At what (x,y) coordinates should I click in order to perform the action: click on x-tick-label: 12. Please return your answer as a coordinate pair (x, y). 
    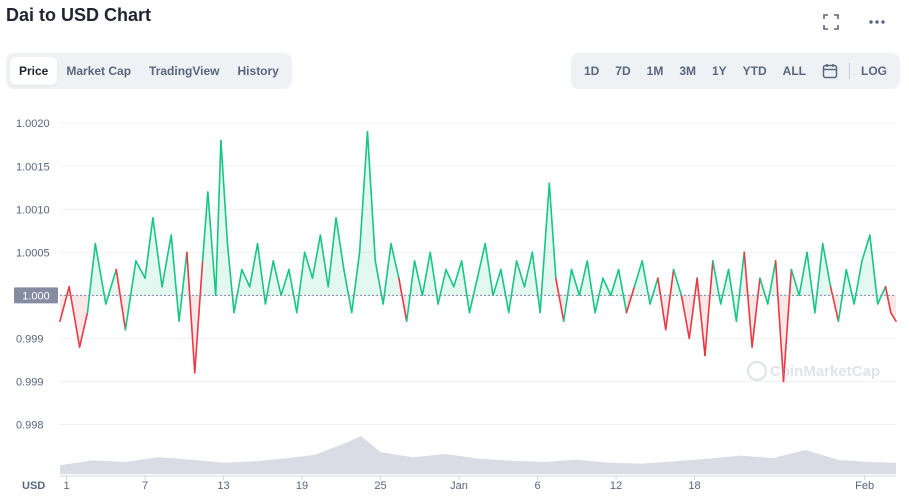
    Looking at the image, I should click on (616, 486).